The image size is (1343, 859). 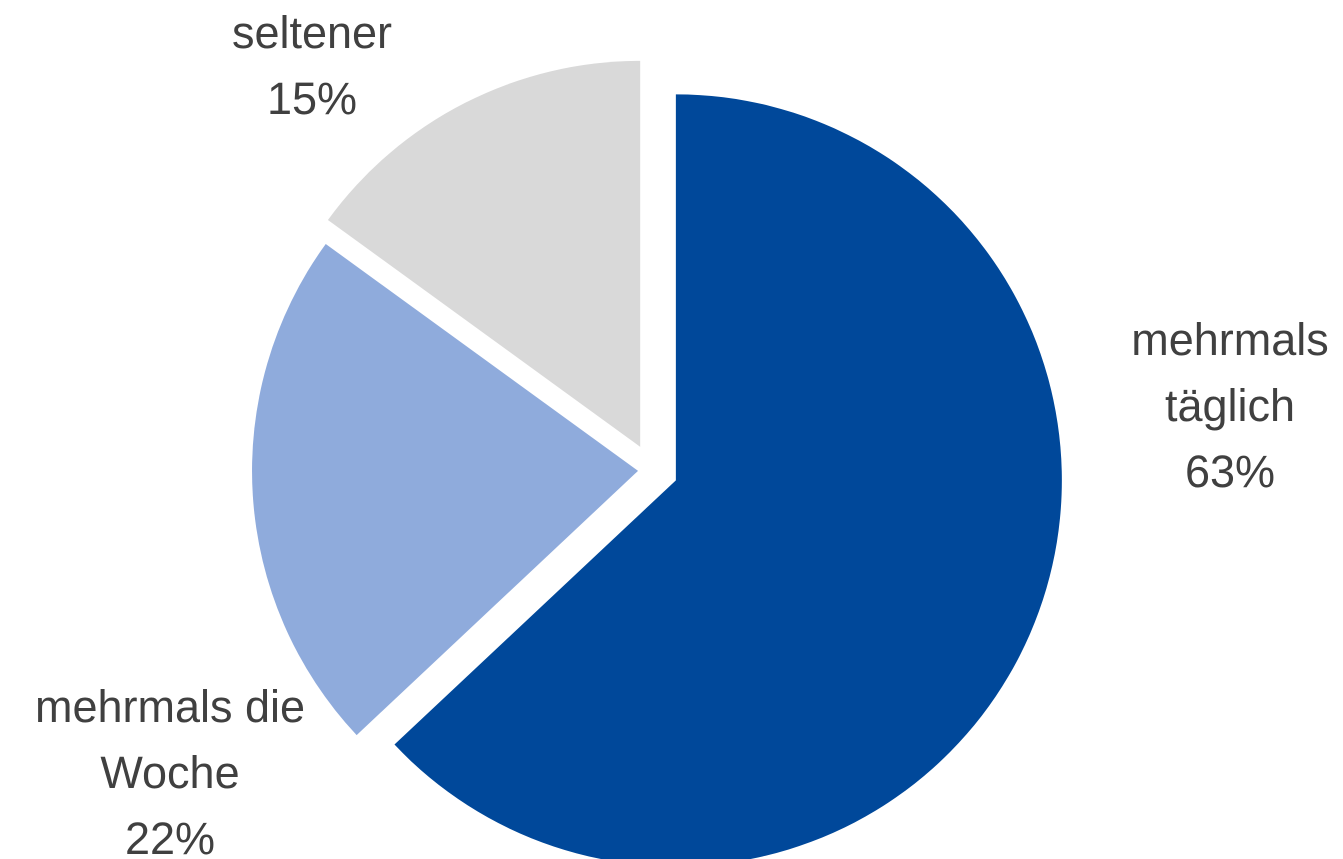 What do you see at coordinates (170, 836) in the screenshot?
I see `pie-slice-value: 22%` at bounding box center [170, 836].